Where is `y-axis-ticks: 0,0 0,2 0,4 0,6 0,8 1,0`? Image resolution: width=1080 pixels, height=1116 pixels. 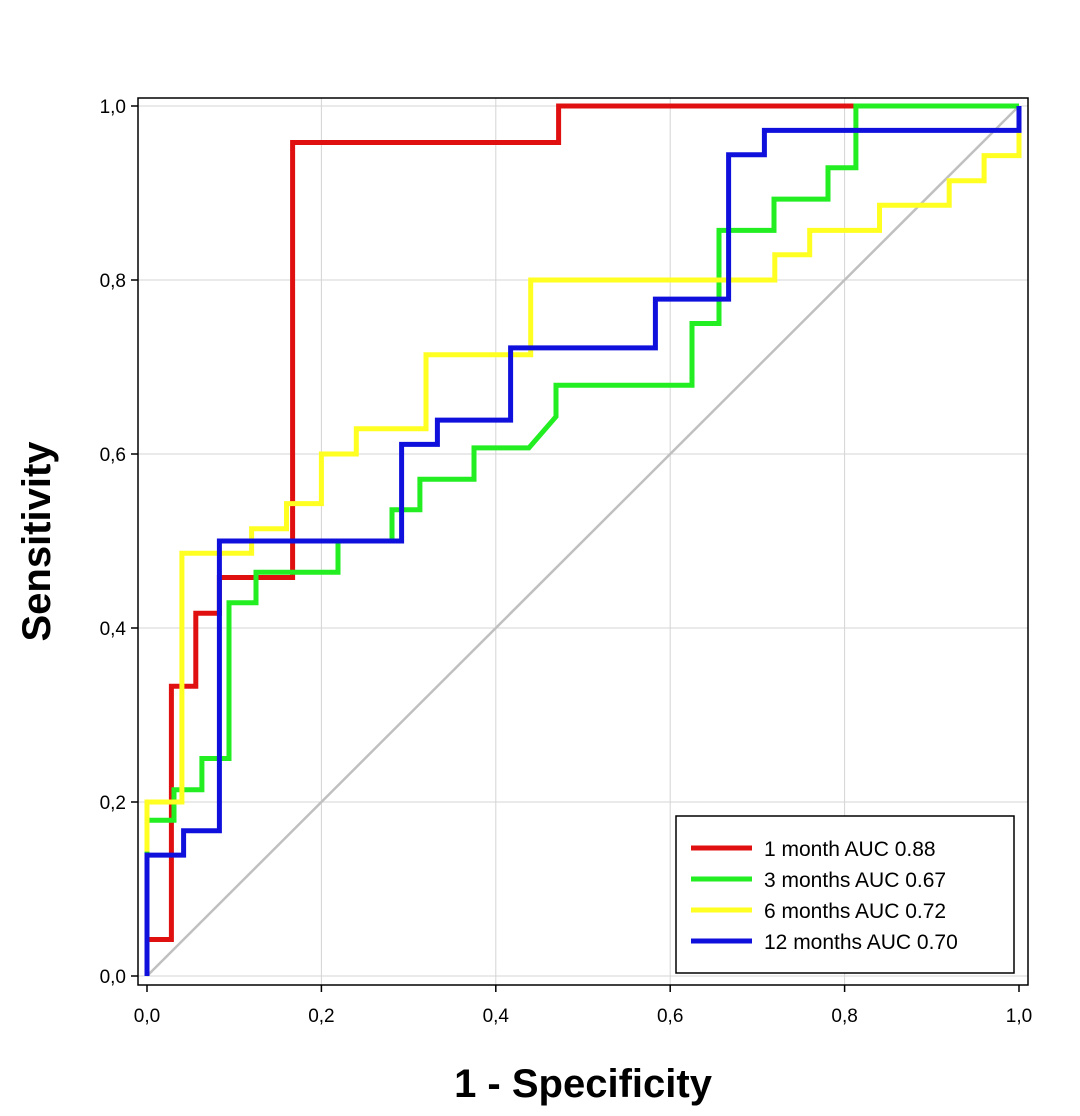
y-axis-ticks: 0,0 0,2 0,4 0,6 0,8 1,0 is located at coordinates (119, 542).